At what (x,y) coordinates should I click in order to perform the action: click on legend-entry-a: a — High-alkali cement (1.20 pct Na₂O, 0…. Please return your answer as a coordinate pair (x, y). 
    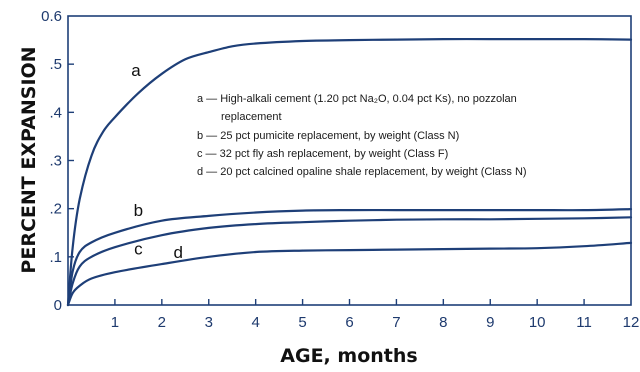
    Looking at the image, I should click on (357, 99).